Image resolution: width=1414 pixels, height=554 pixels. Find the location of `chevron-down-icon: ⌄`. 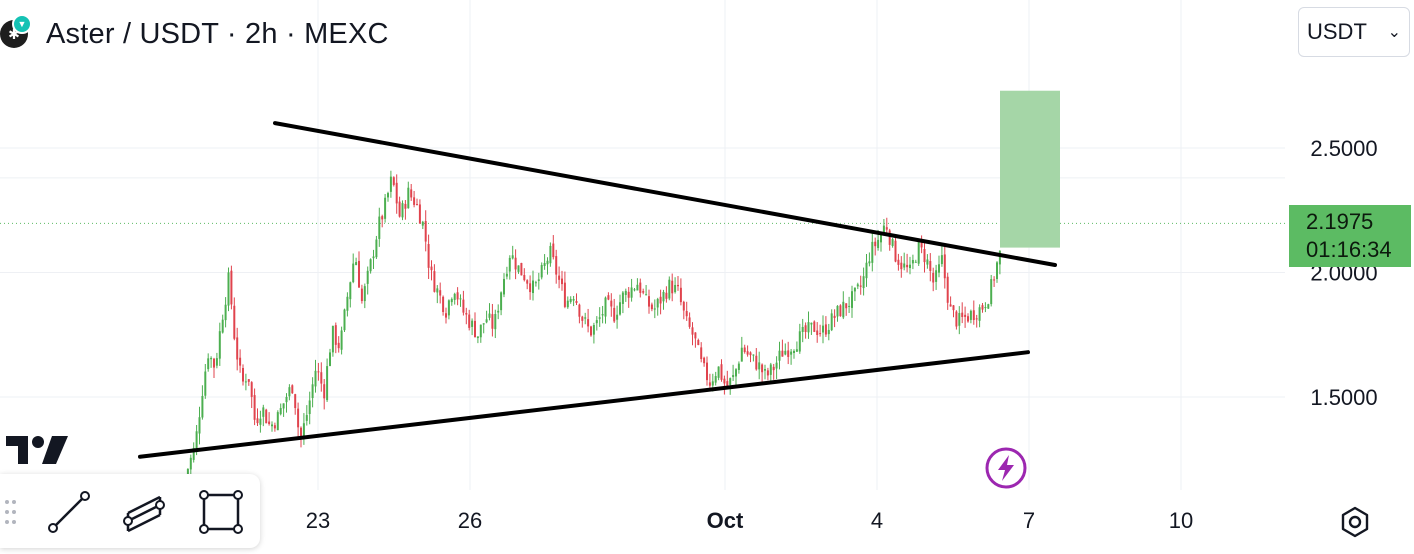

chevron-down-icon: ⌄ is located at coordinates (1394, 32).